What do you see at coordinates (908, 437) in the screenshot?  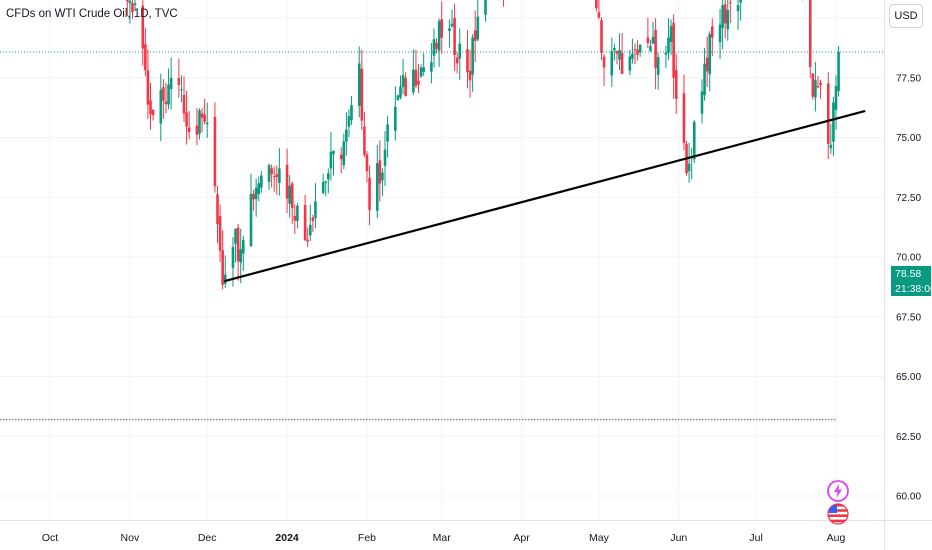 I see `y-tick-label: 62.50` at bounding box center [908, 437].